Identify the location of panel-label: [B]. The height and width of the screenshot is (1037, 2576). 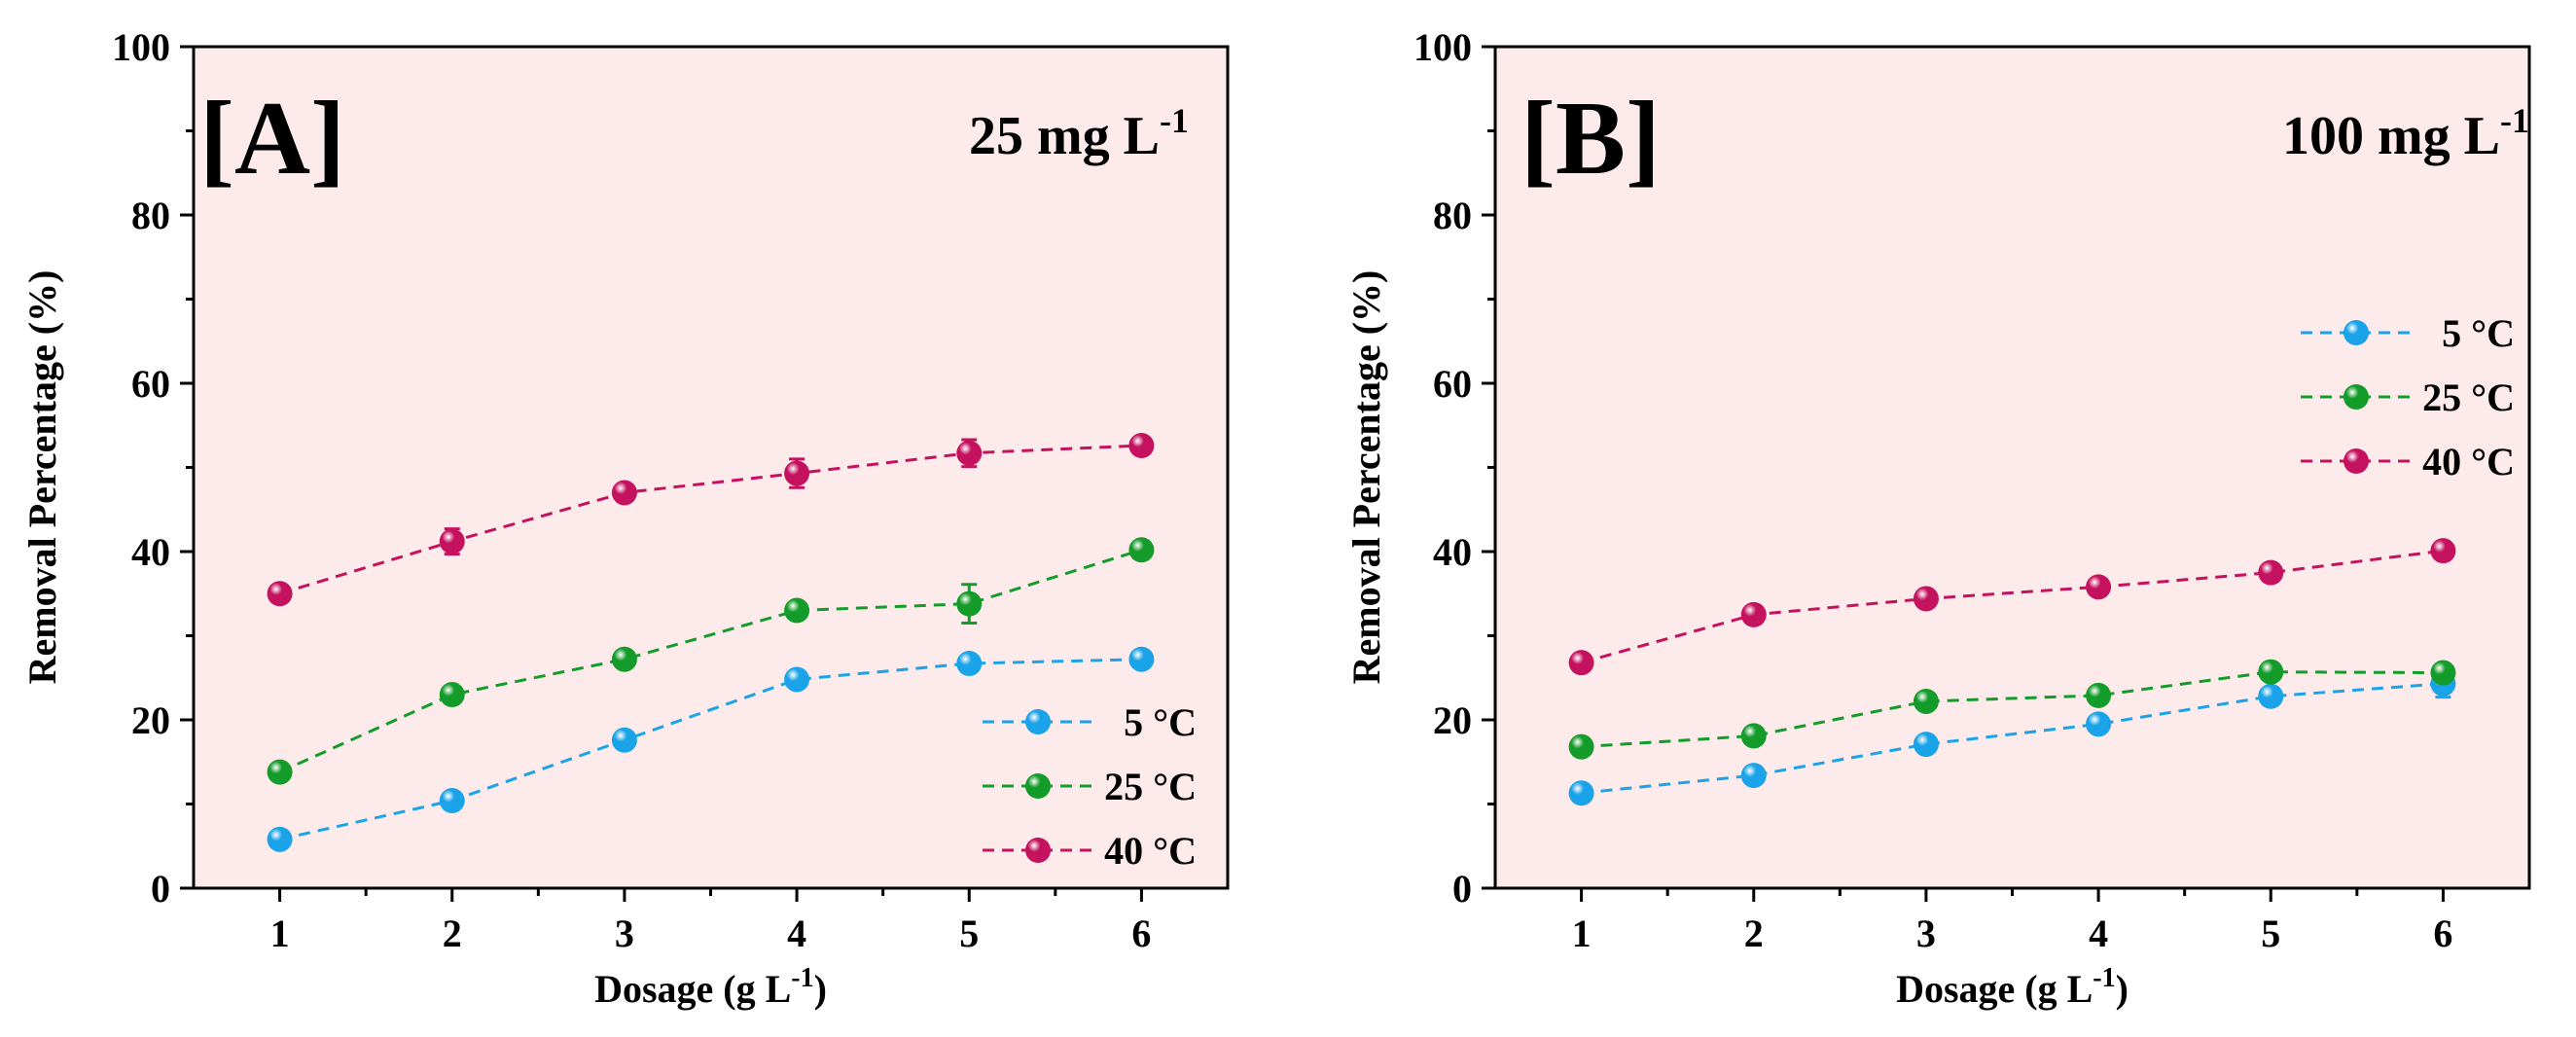
(1591, 139).